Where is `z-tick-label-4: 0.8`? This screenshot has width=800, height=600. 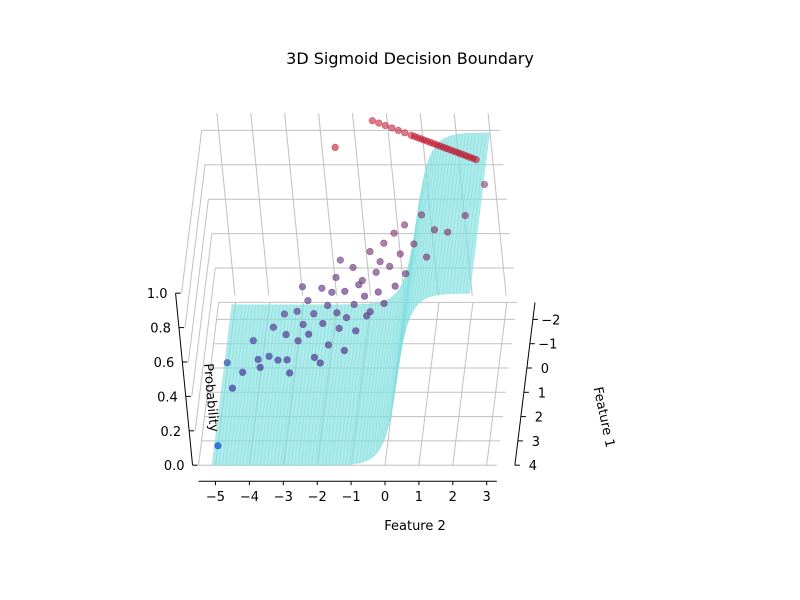
z-tick-label-4: 0.8 is located at coordinates (160, 329).